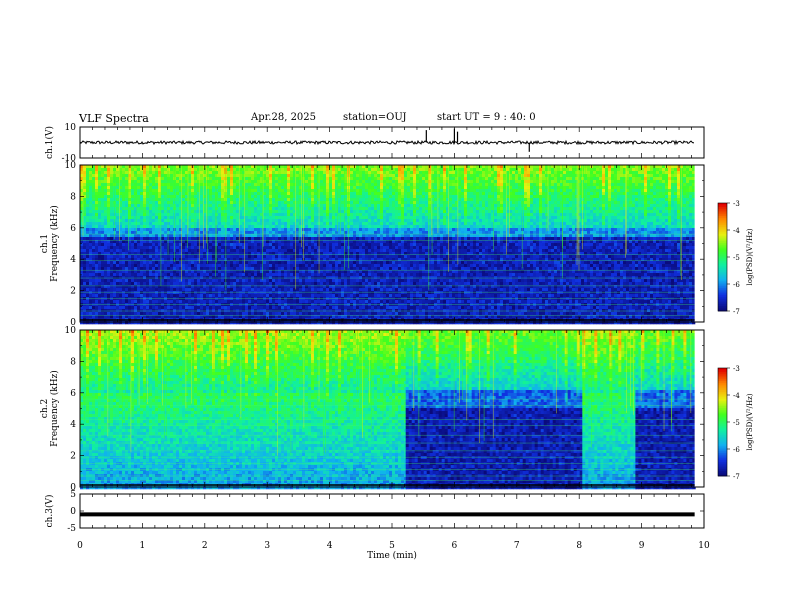 The width and height of the screenshot is (792, 612). Describe the element at coordinates (517, 546) in the screenshot. I see `x-tick-label: 7` at that location.